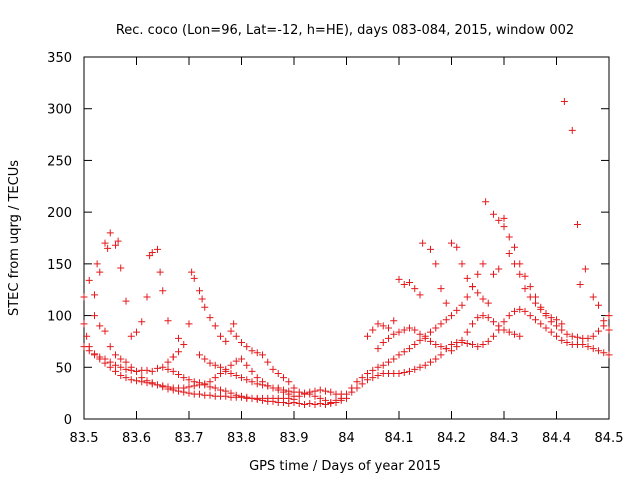 The height and width of the screenshot is (484, 640). I want to click on y-tick-label: 250, so click(59, 161).